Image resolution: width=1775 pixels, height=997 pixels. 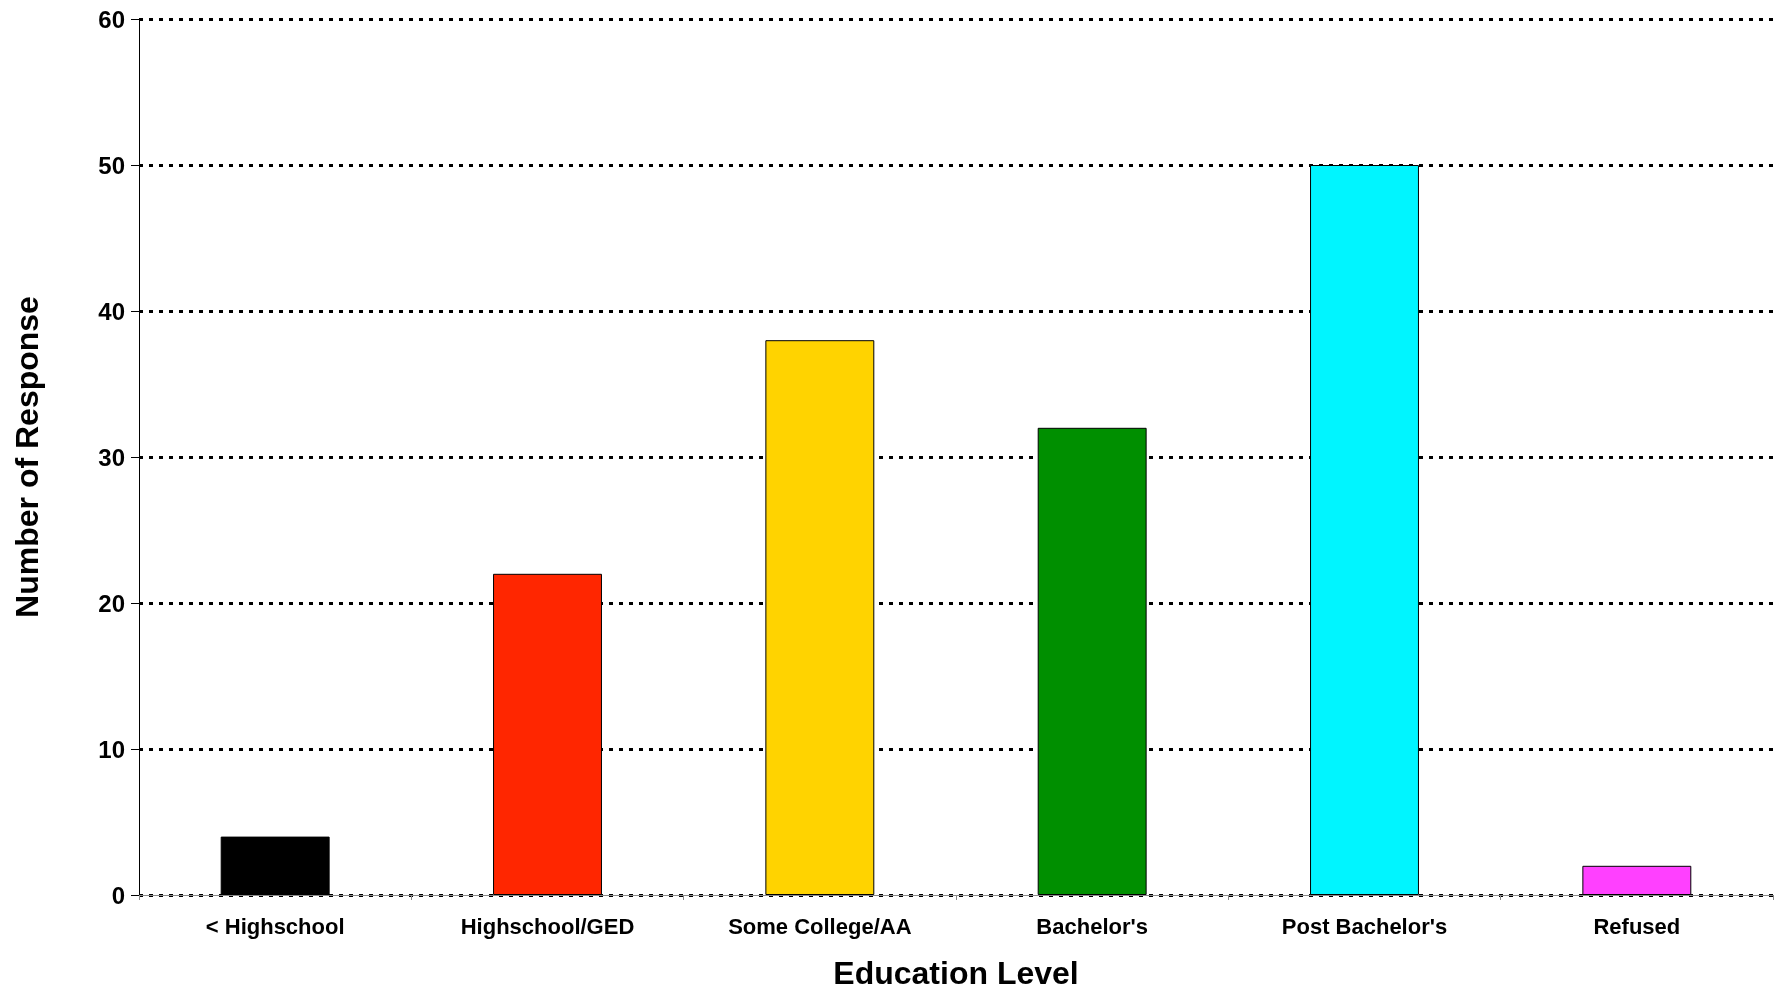 What do you see at coordinates (956, 973) in the screenshot?
I see `x-axis-title: Education Level` at bounding box center [956, 973].